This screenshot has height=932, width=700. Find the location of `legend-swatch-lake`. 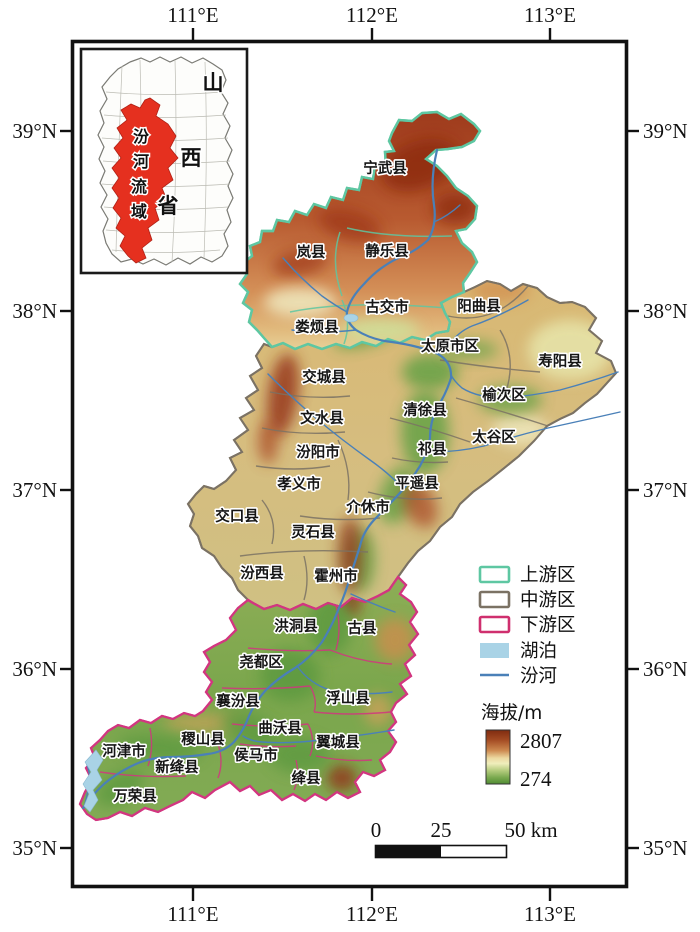

legend-swatch-lake is located at coordinates (494, 650).